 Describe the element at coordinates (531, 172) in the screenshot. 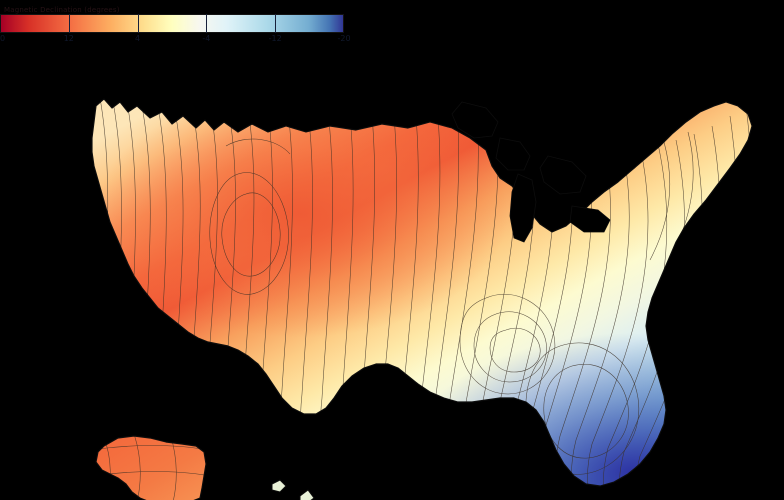

I see `great-lakes` at that location.